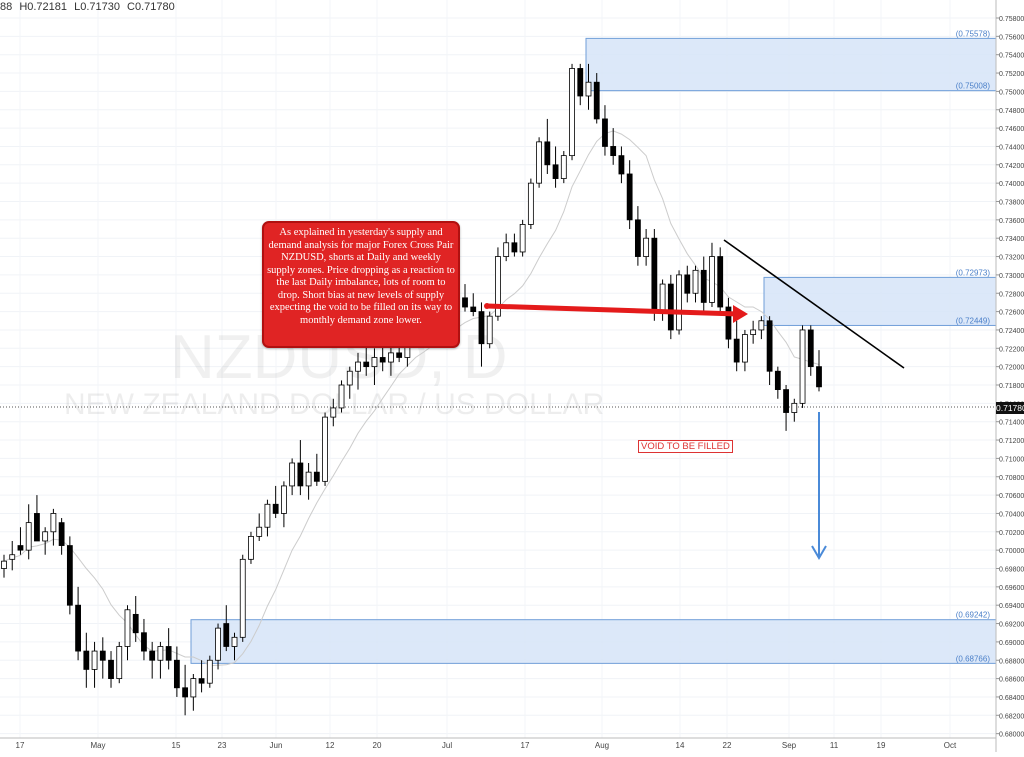  Describe the element at coordinates (1011, 514) in the screenshot. I see `y-tick-label: 0.70400` at that location.